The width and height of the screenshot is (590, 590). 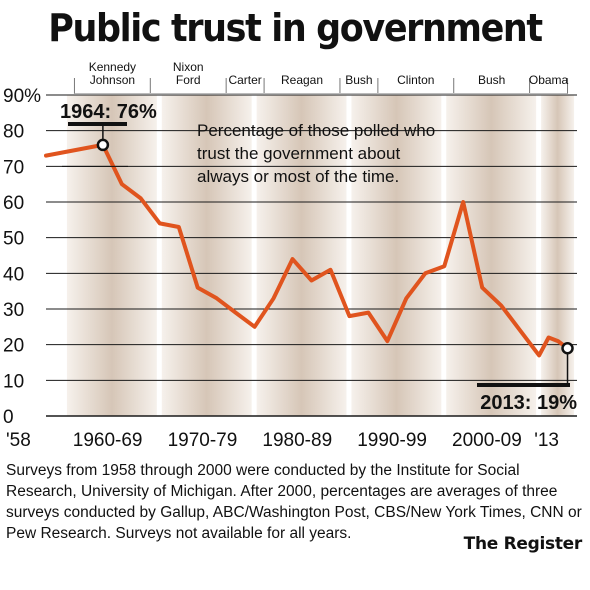 What do you see at coordinates (13, 346) in the screenshot?
I see `y-tick-label: 20` at bounding box center [13, 346].